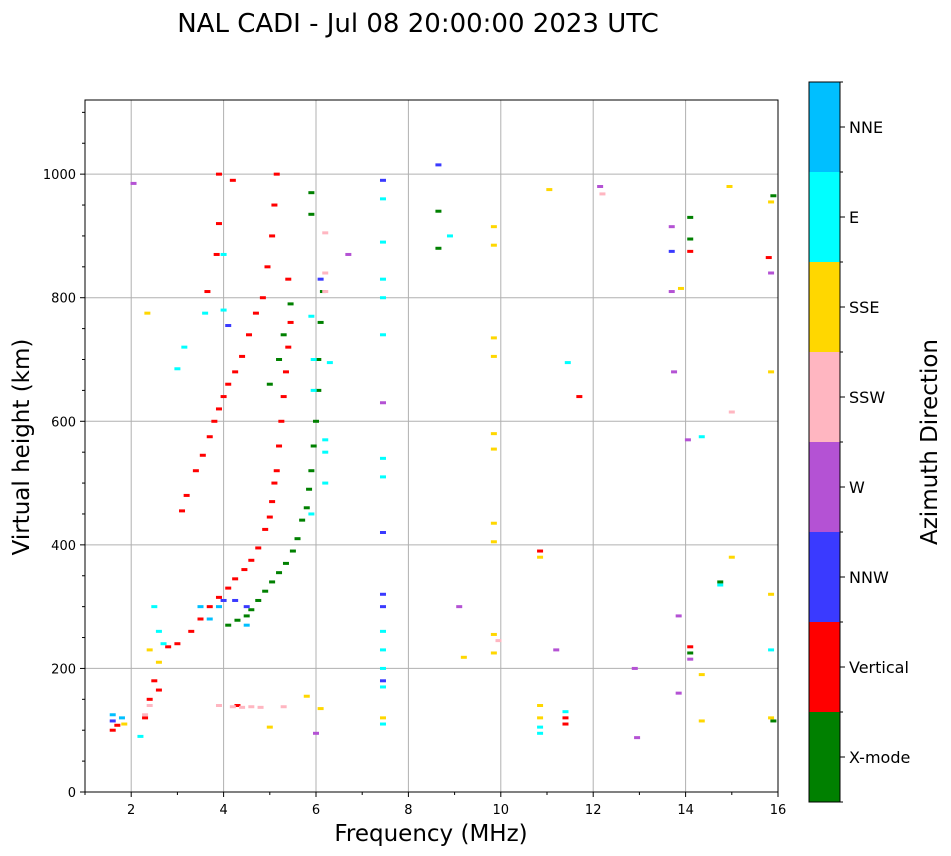  I want to click on colorbar-tick-label: X-mode, so click(879, 757).